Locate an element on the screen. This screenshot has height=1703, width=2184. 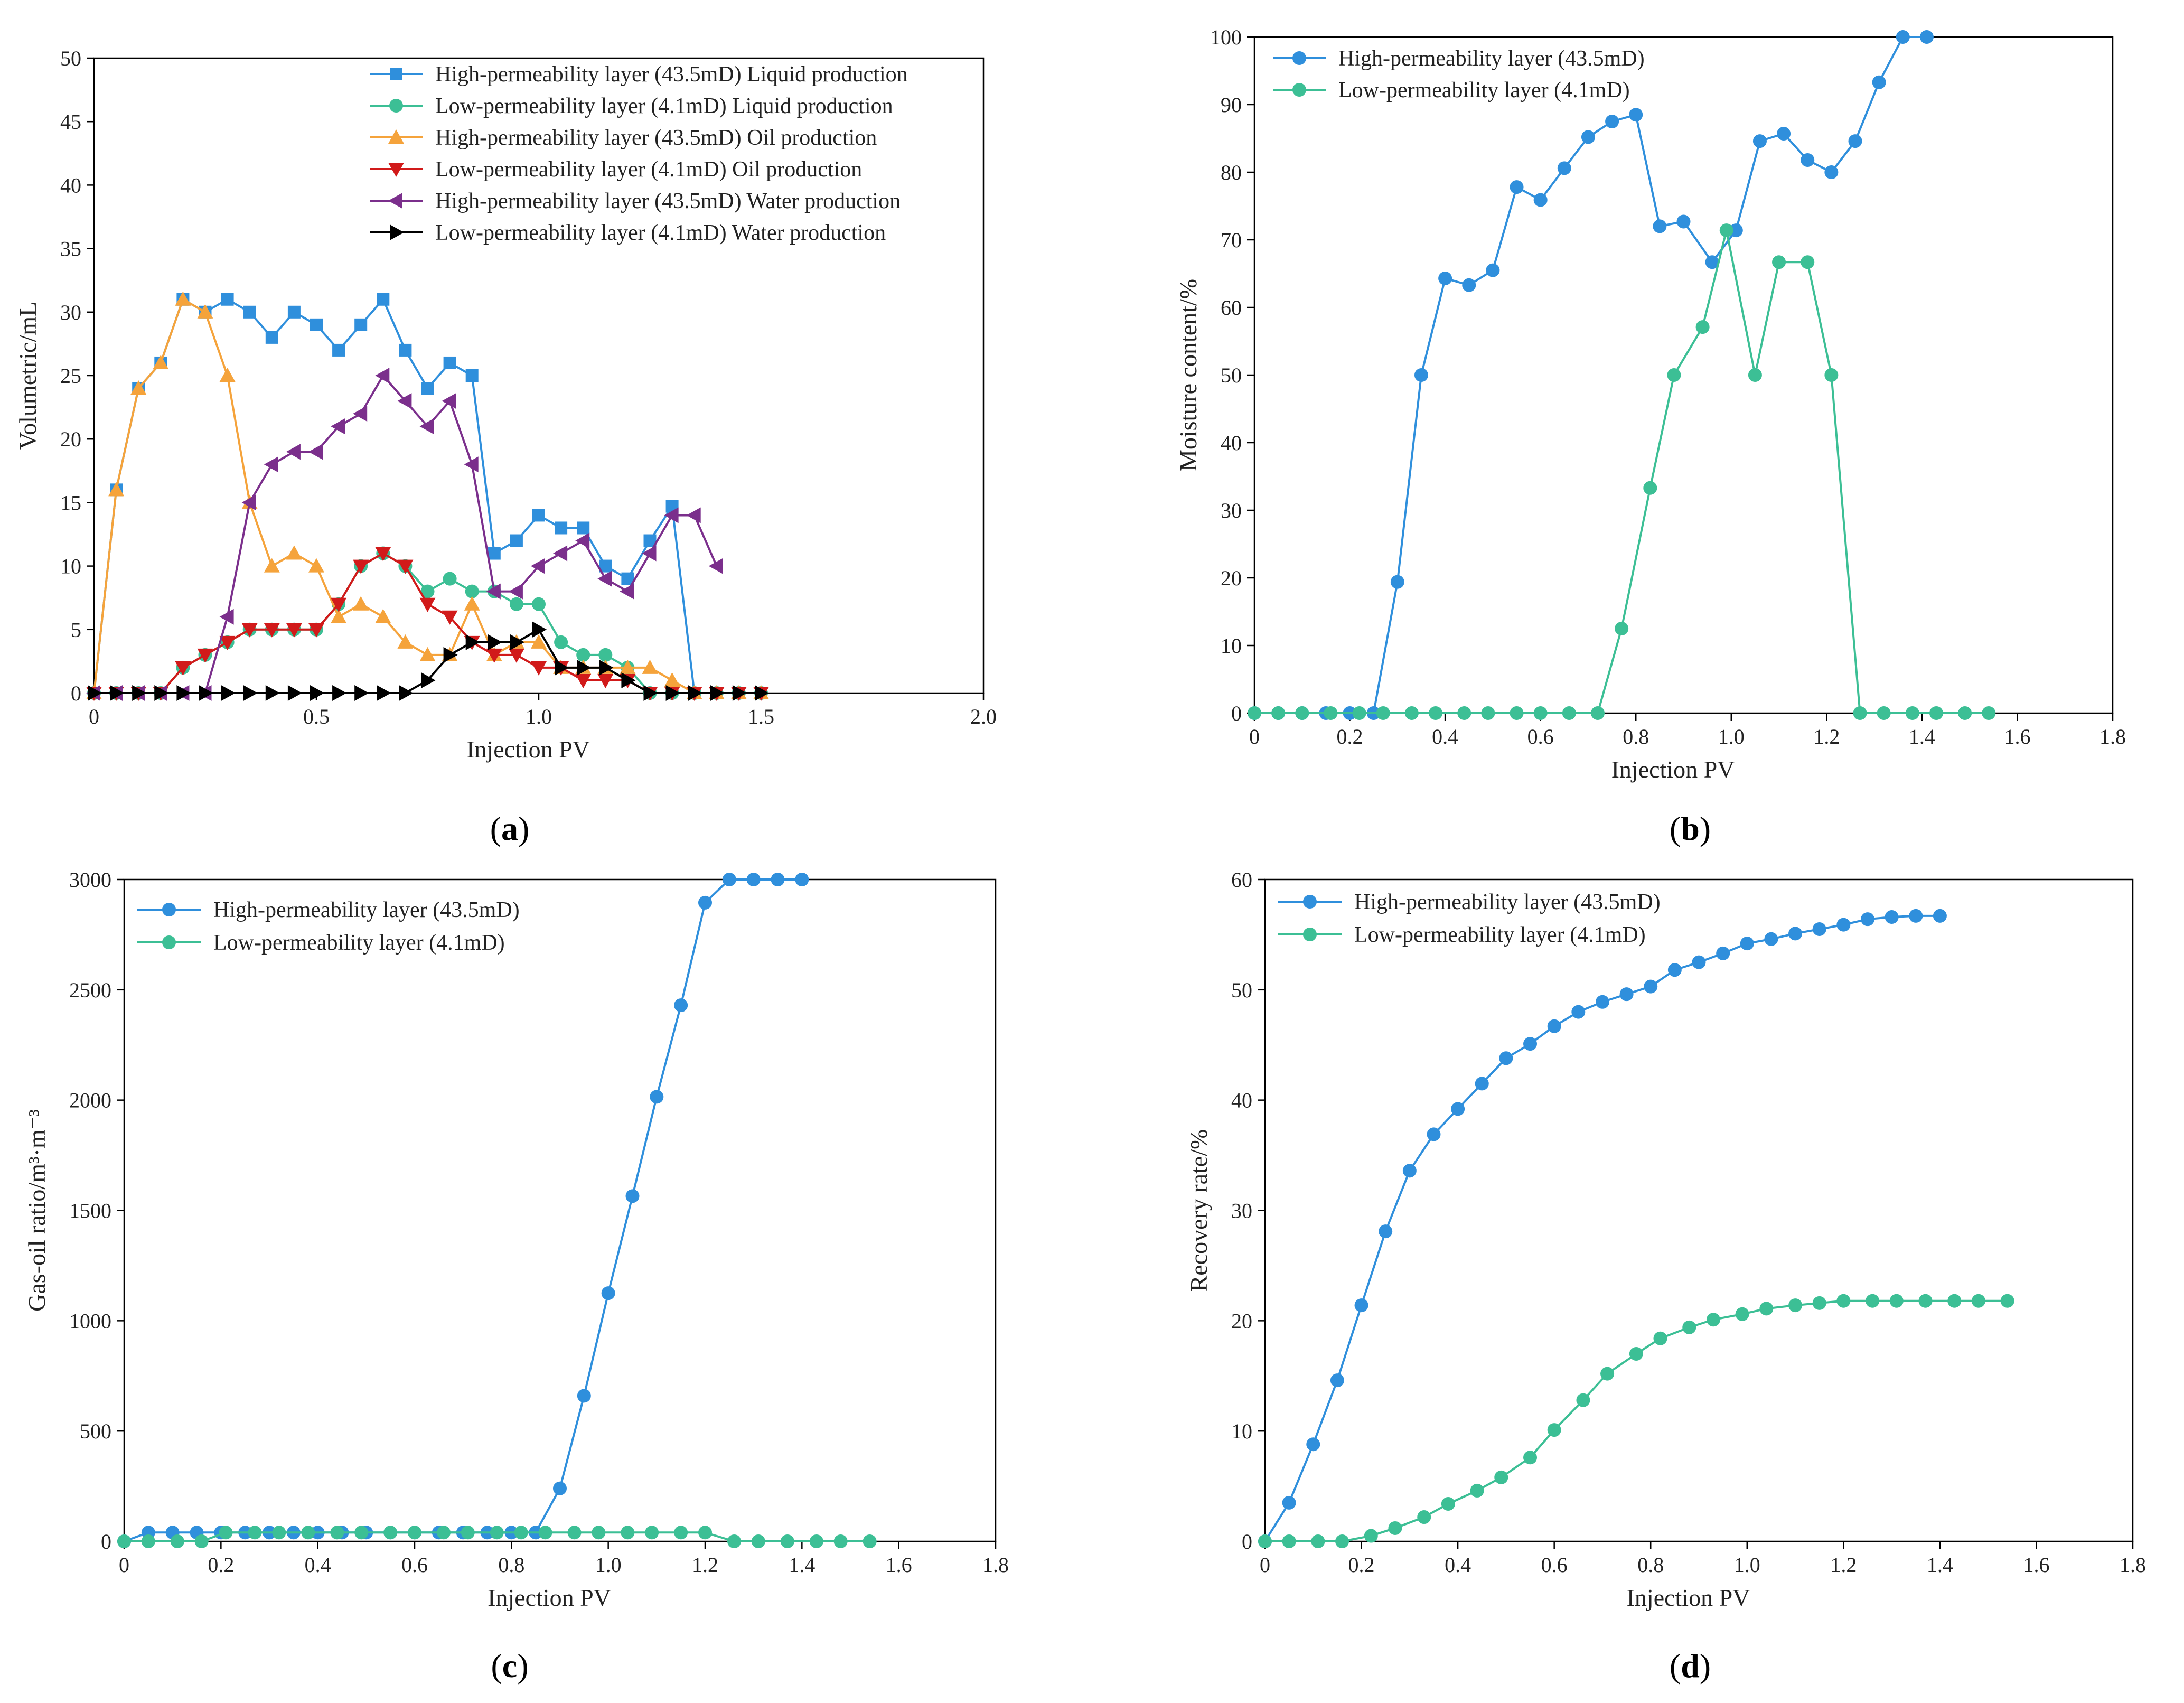
caption-letter: b is located at coordinates (1691, 828).